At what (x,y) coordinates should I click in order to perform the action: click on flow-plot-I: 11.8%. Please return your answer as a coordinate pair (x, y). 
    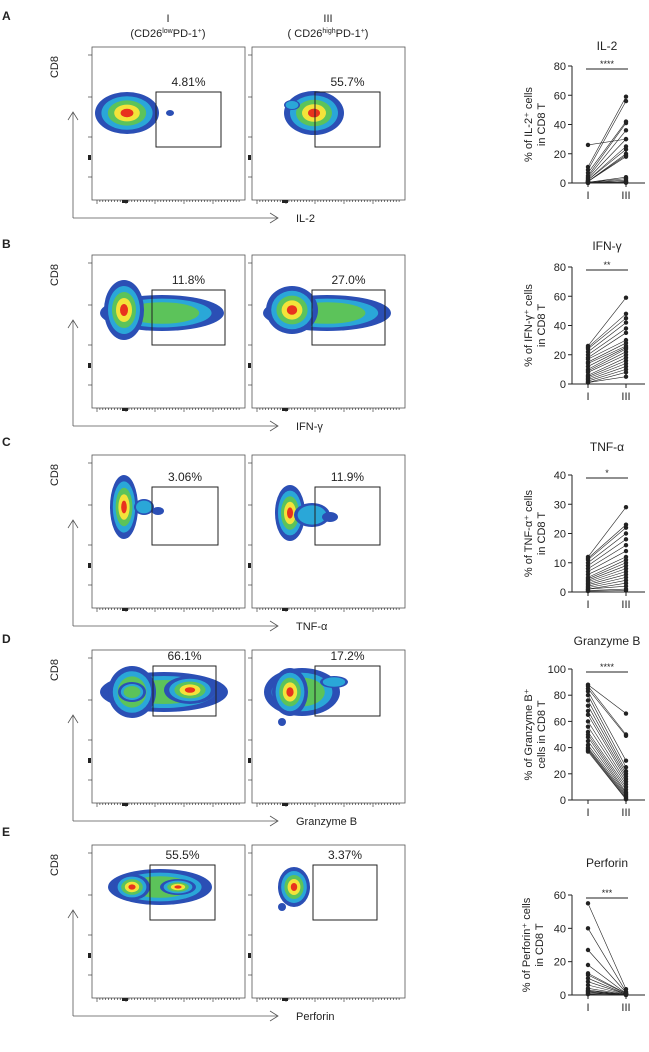
    Looking at the image, I should click on (168, 331).